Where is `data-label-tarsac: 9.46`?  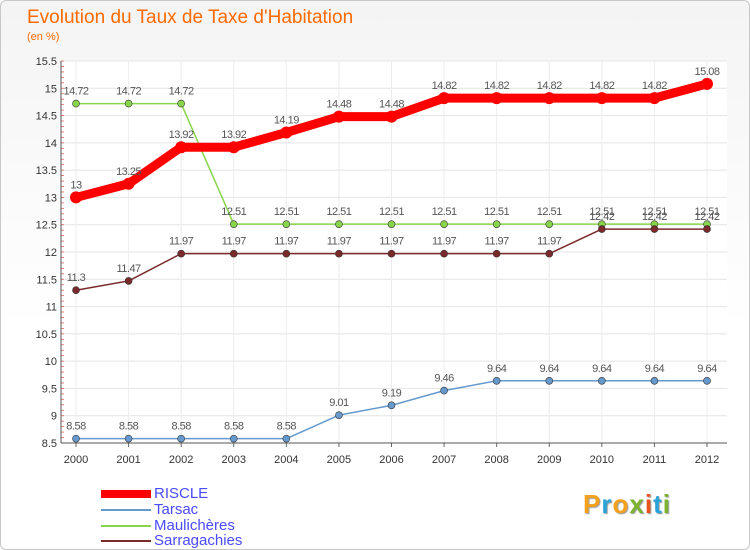 data-label-tarsac: 9.46 is located at coordinates (444, 379).